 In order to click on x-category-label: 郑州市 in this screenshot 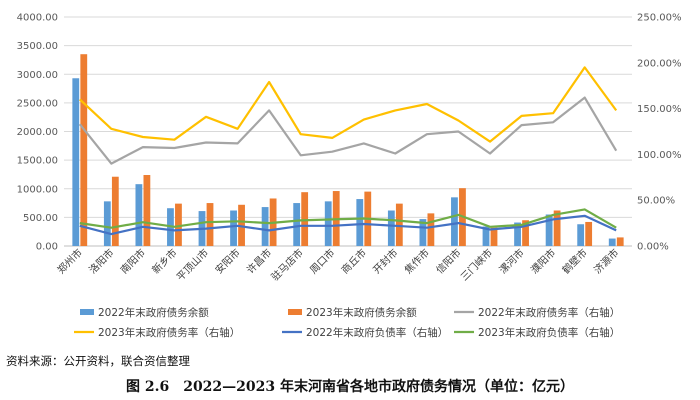, I will do `click(69, 261)`.